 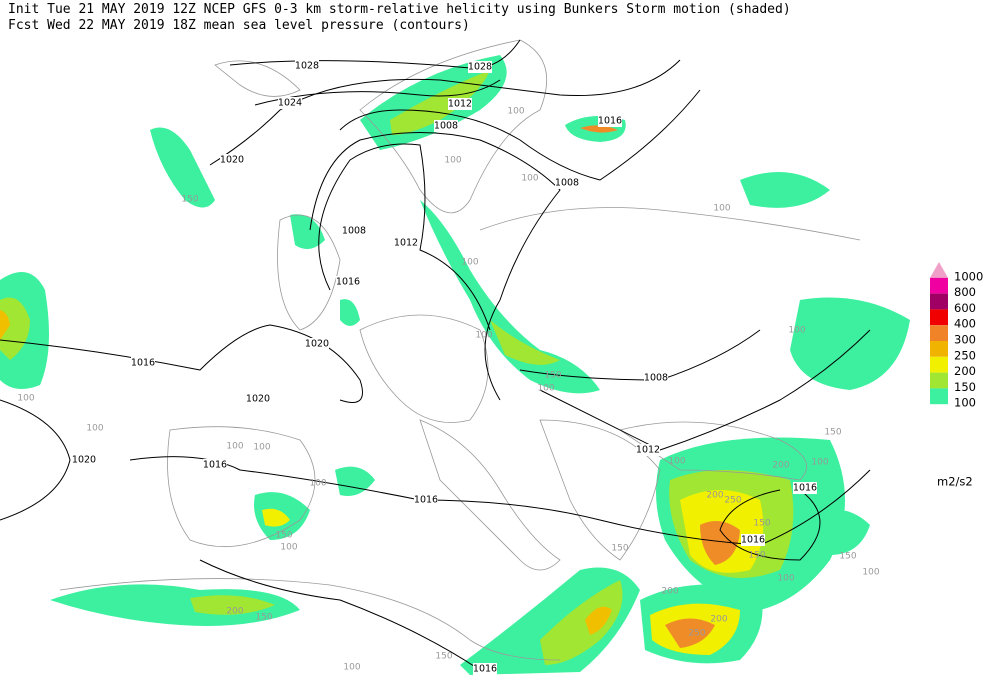 I want to click on legend-label: 200, so click(x=965, y=371).